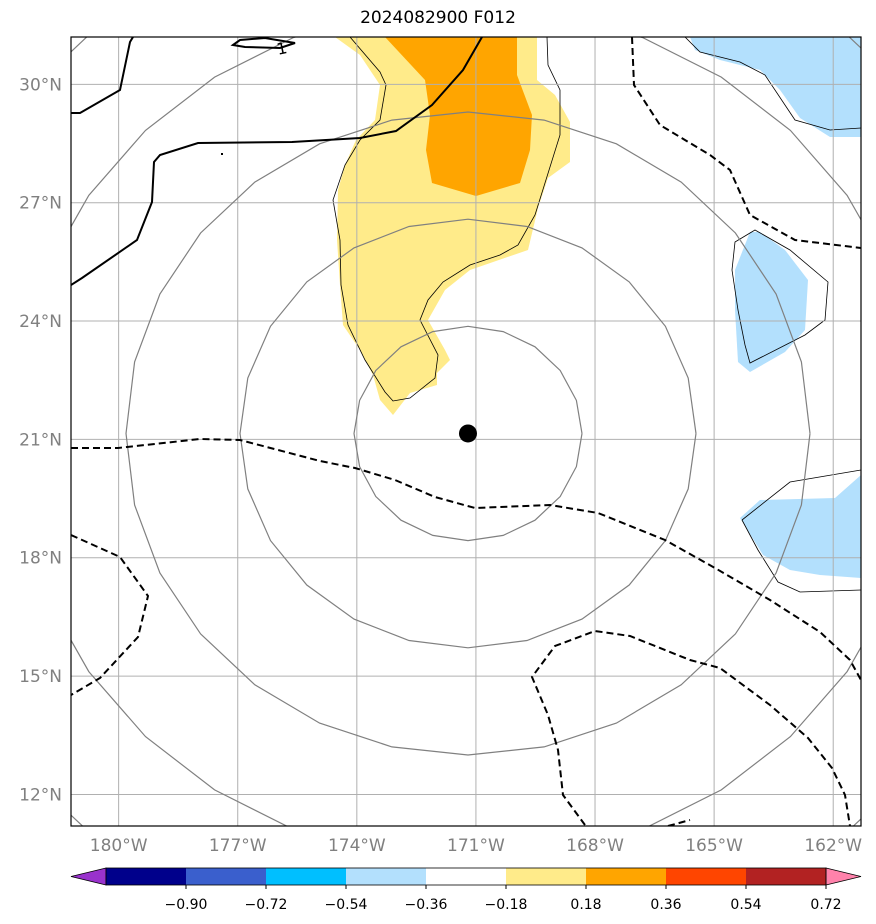 This screenshot has height=924, width=876. What do you see at coordinates (266, 905) in the screenshot?
I see `colorbar-tick-label: −0.72` at bounding box center [266, 905].